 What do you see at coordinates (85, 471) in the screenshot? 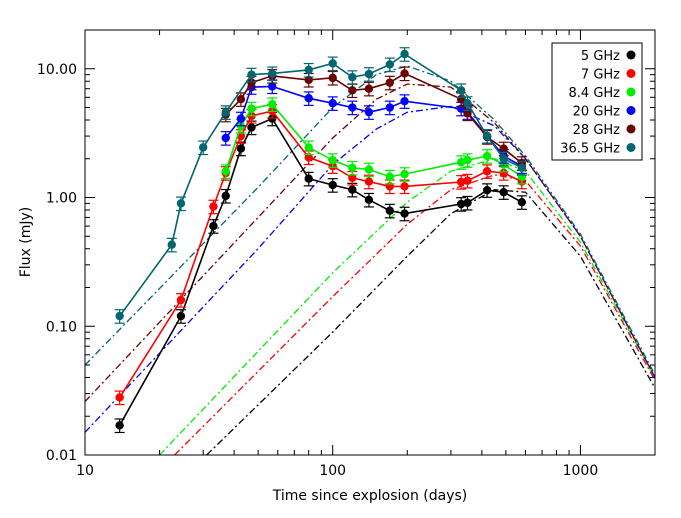
I see `x-tick-label: 10` at bounding box center [85, 471].